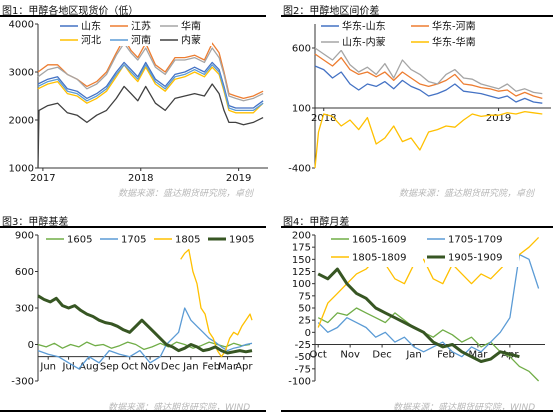 The width and height of the screenshot is (559, 414). Describe the element at coordinates (24, 236) in the screenshot. I see `y-tick-label: 900` at that location.